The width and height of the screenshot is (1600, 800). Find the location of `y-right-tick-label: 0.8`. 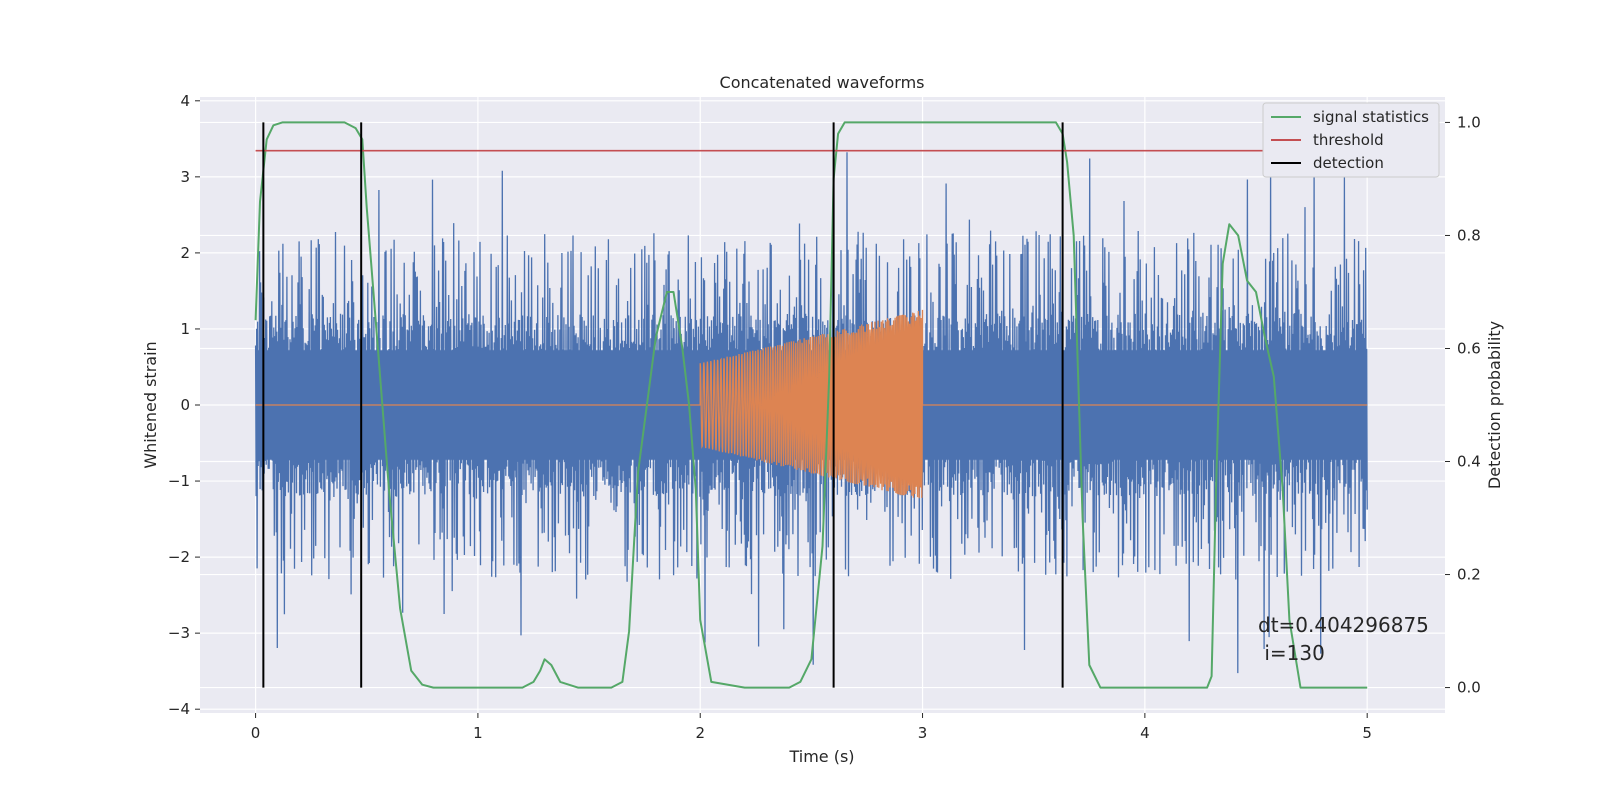

y-right-tick-label: 0.8 is located at coordinates (1469, 235).